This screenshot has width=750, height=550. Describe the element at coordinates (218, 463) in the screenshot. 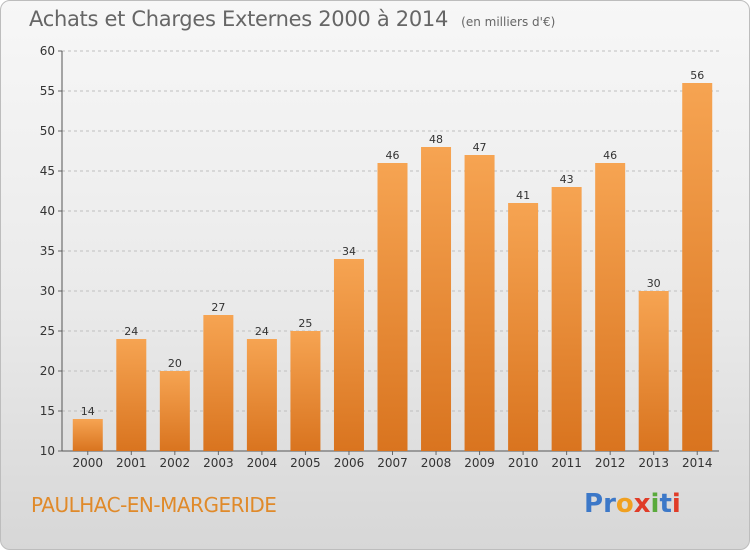

I see `x-tick-label-2003: 2003` at that location.